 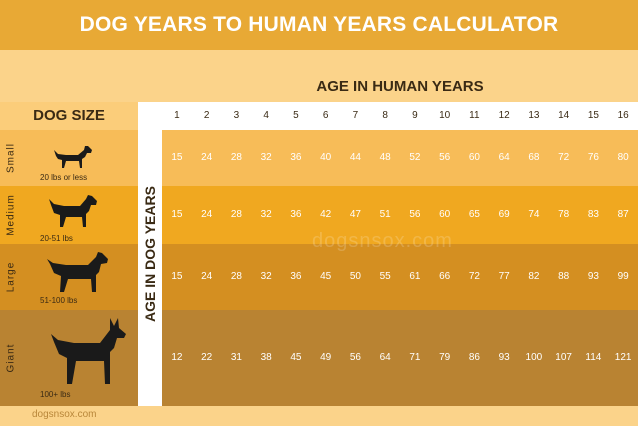 What do you see at coordinates (266, 115) in the screenshot?
I see `age-header-cell: 4` at bounding box center [266, 115].